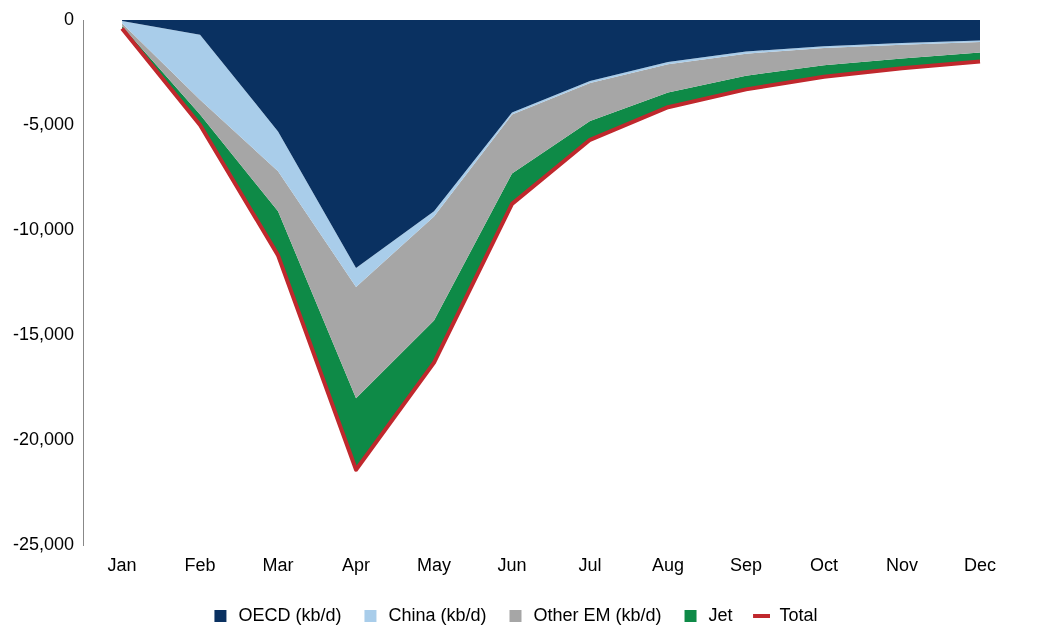 Image resolution: width=1039 pixels, height=640 pixels. What do you see at coordinates (278, 565) in the screenshot?
I see `x-tick-label: Mar` at bounding box center [278, 565].